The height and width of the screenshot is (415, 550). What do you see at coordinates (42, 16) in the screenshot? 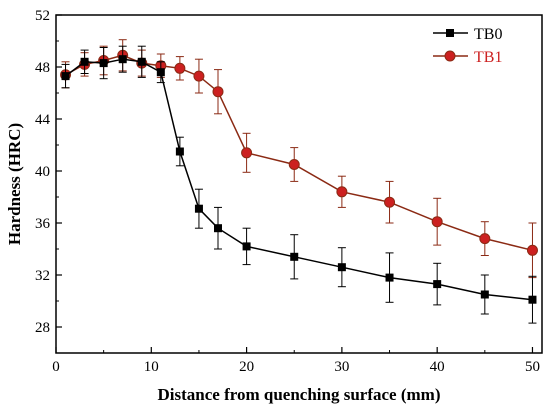
I see `y-tick-label: 52` at bounding box center [42, 16].